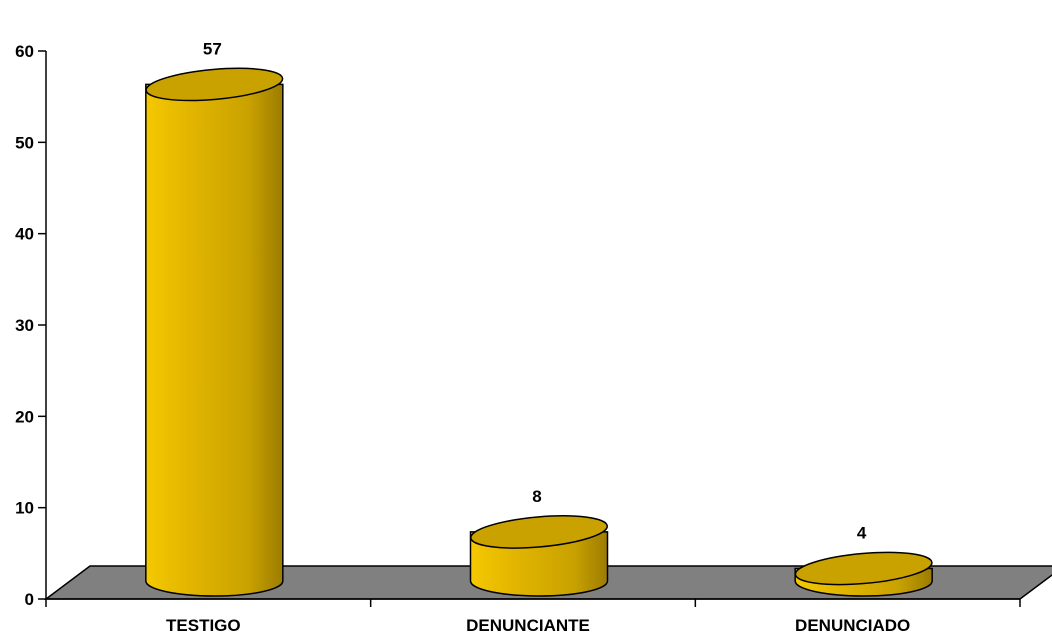  What do you see at coordinates (29, 599) in the screenshot?
I see `y-tick-label: 0` at bounding box center [29, 599].